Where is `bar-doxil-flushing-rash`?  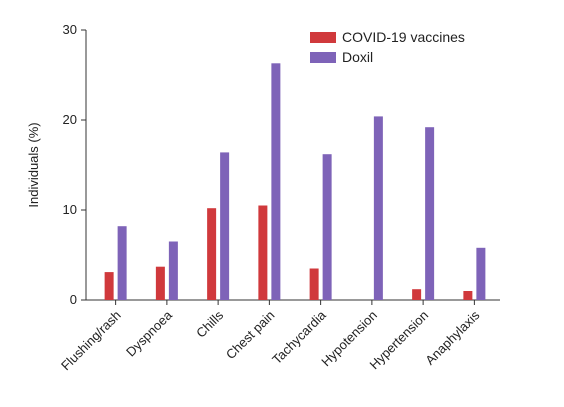
bar-doxil-flushing-rash is located at coordinates (122, 263).